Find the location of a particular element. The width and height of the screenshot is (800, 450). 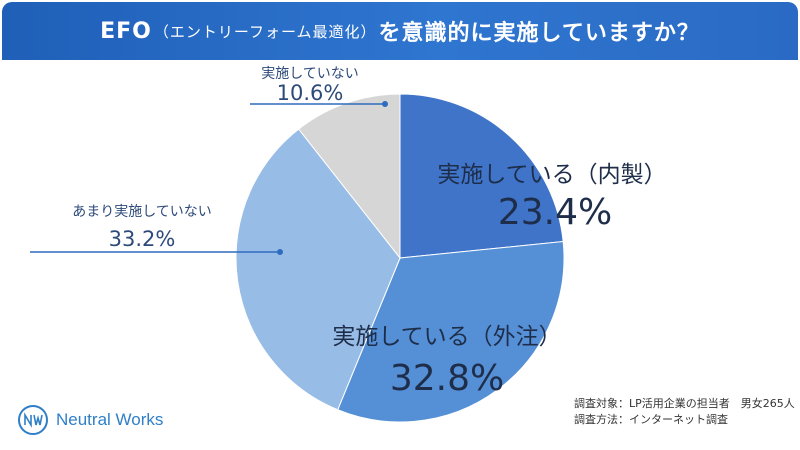

pie-slice-outsourced is located at coordinates (451, 331).